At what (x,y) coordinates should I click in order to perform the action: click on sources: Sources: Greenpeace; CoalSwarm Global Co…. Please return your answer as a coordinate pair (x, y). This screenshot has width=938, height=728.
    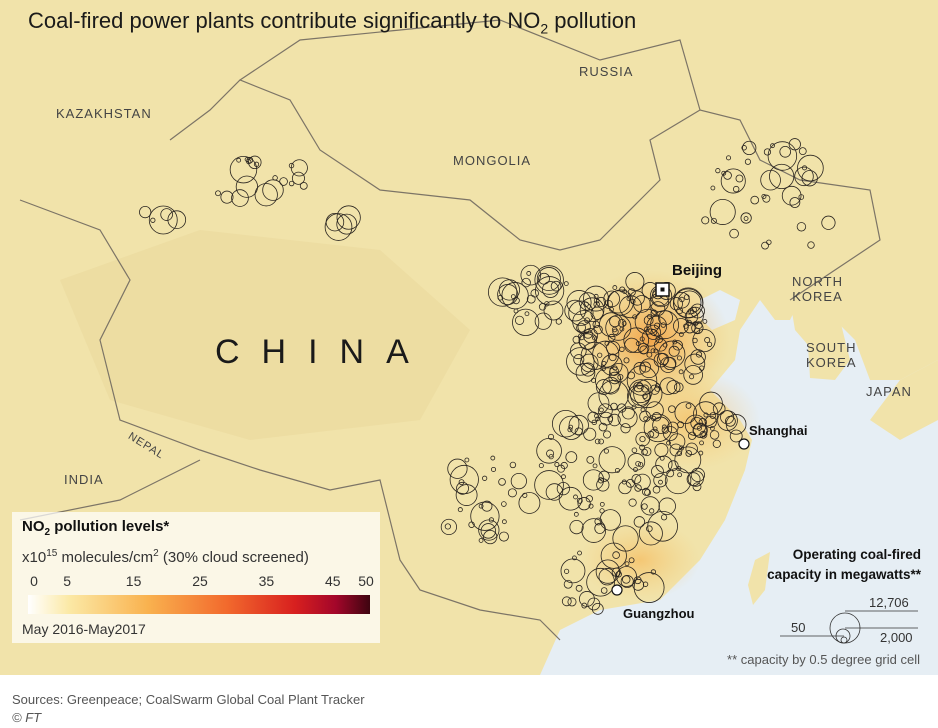
    Looking at the image, I should click on (188, 699).